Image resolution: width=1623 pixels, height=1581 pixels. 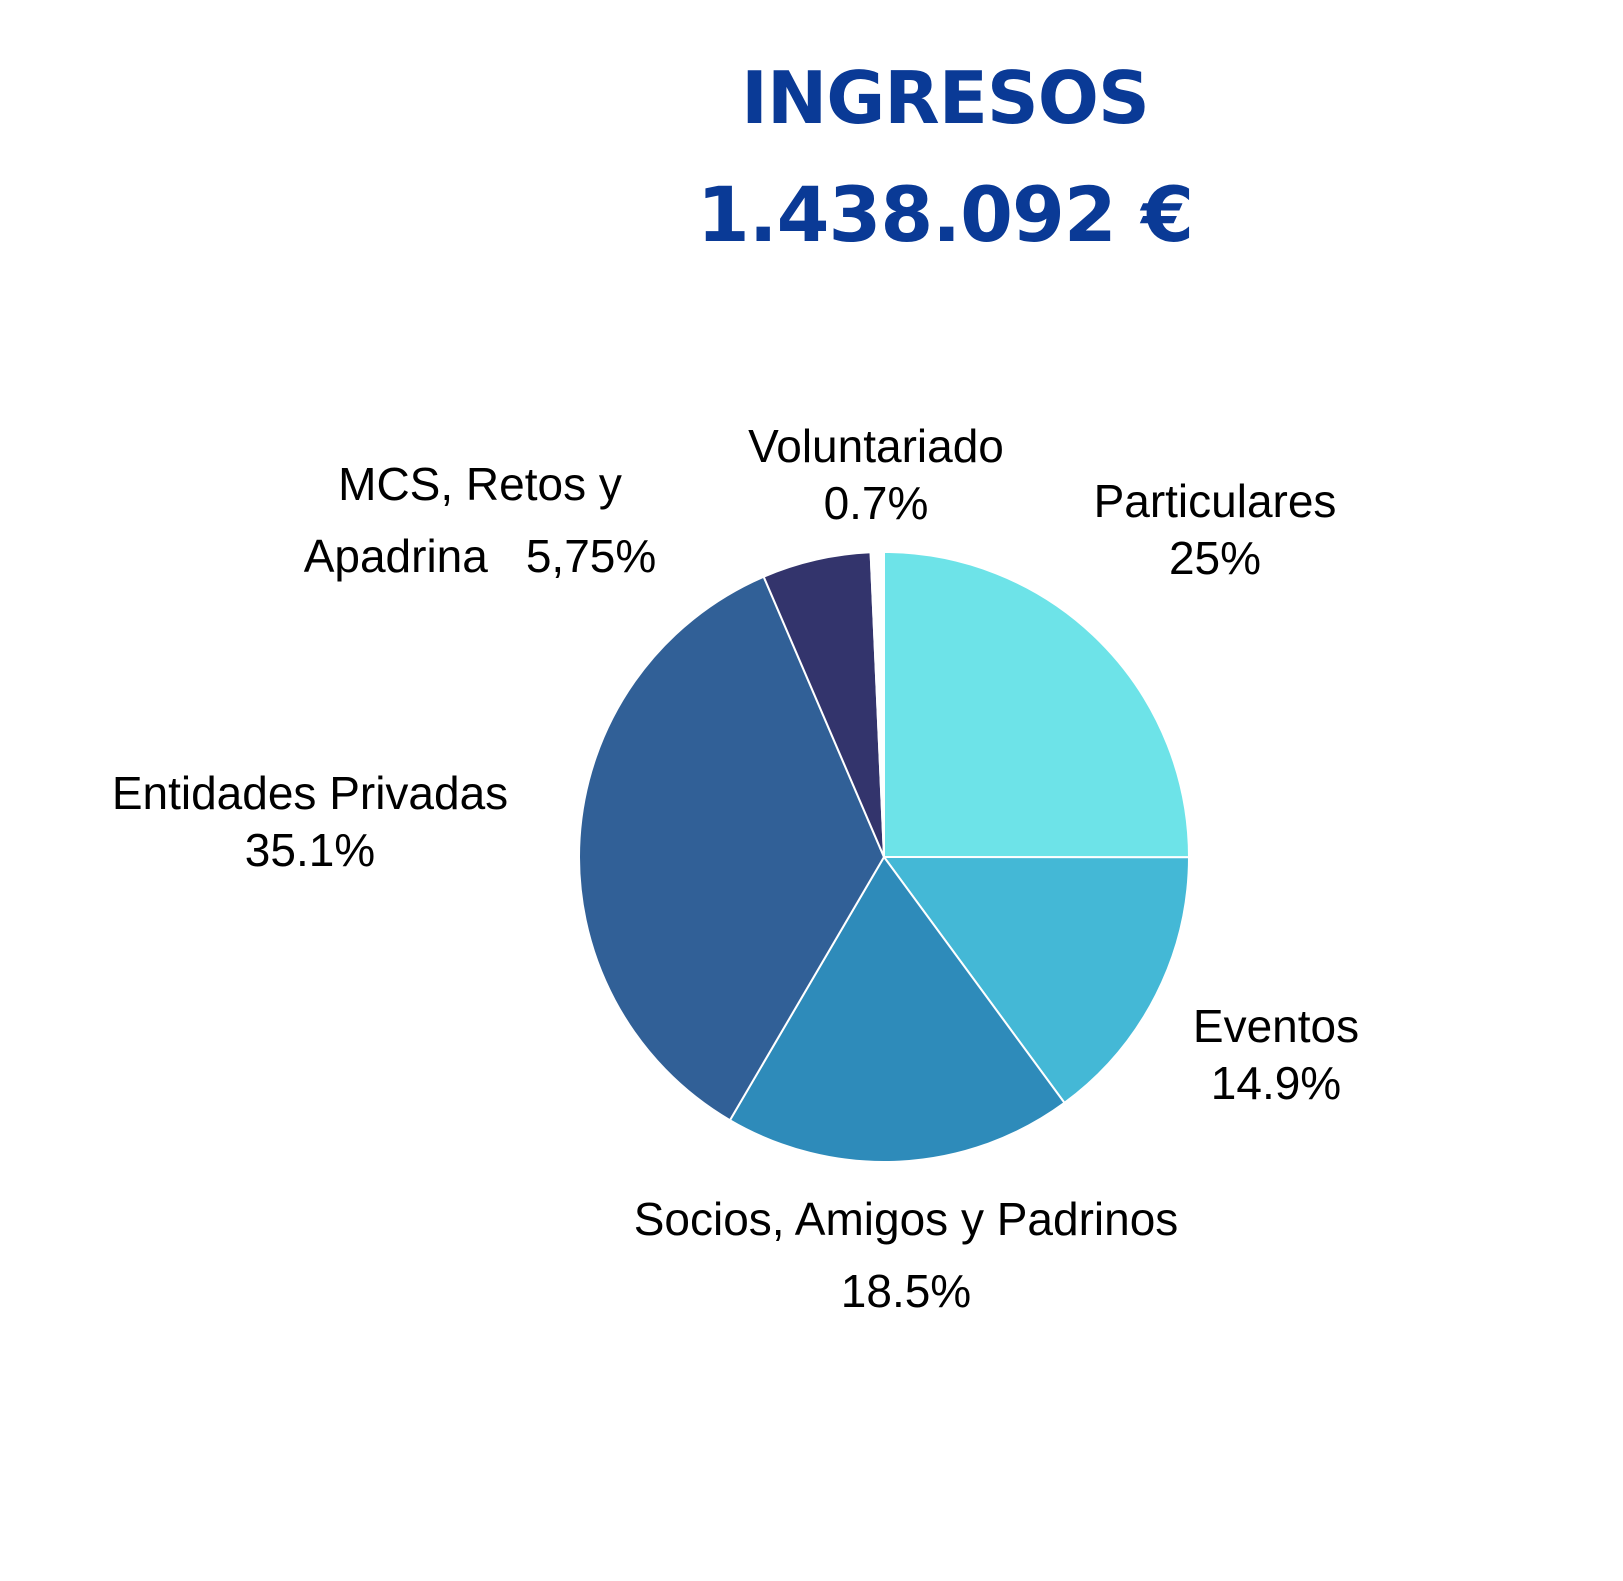 I want to click on slice-voluntariado, so click(x=877, y=704).